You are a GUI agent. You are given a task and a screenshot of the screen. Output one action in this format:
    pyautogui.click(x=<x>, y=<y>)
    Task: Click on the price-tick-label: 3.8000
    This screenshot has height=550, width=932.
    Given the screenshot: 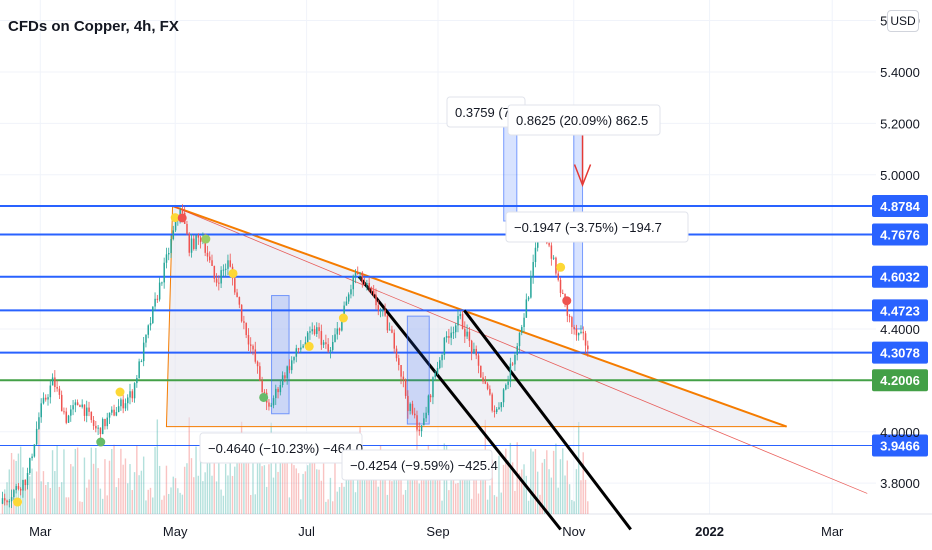 What is the action you would take?
    pyautogui.click(x=900, y=483)
    